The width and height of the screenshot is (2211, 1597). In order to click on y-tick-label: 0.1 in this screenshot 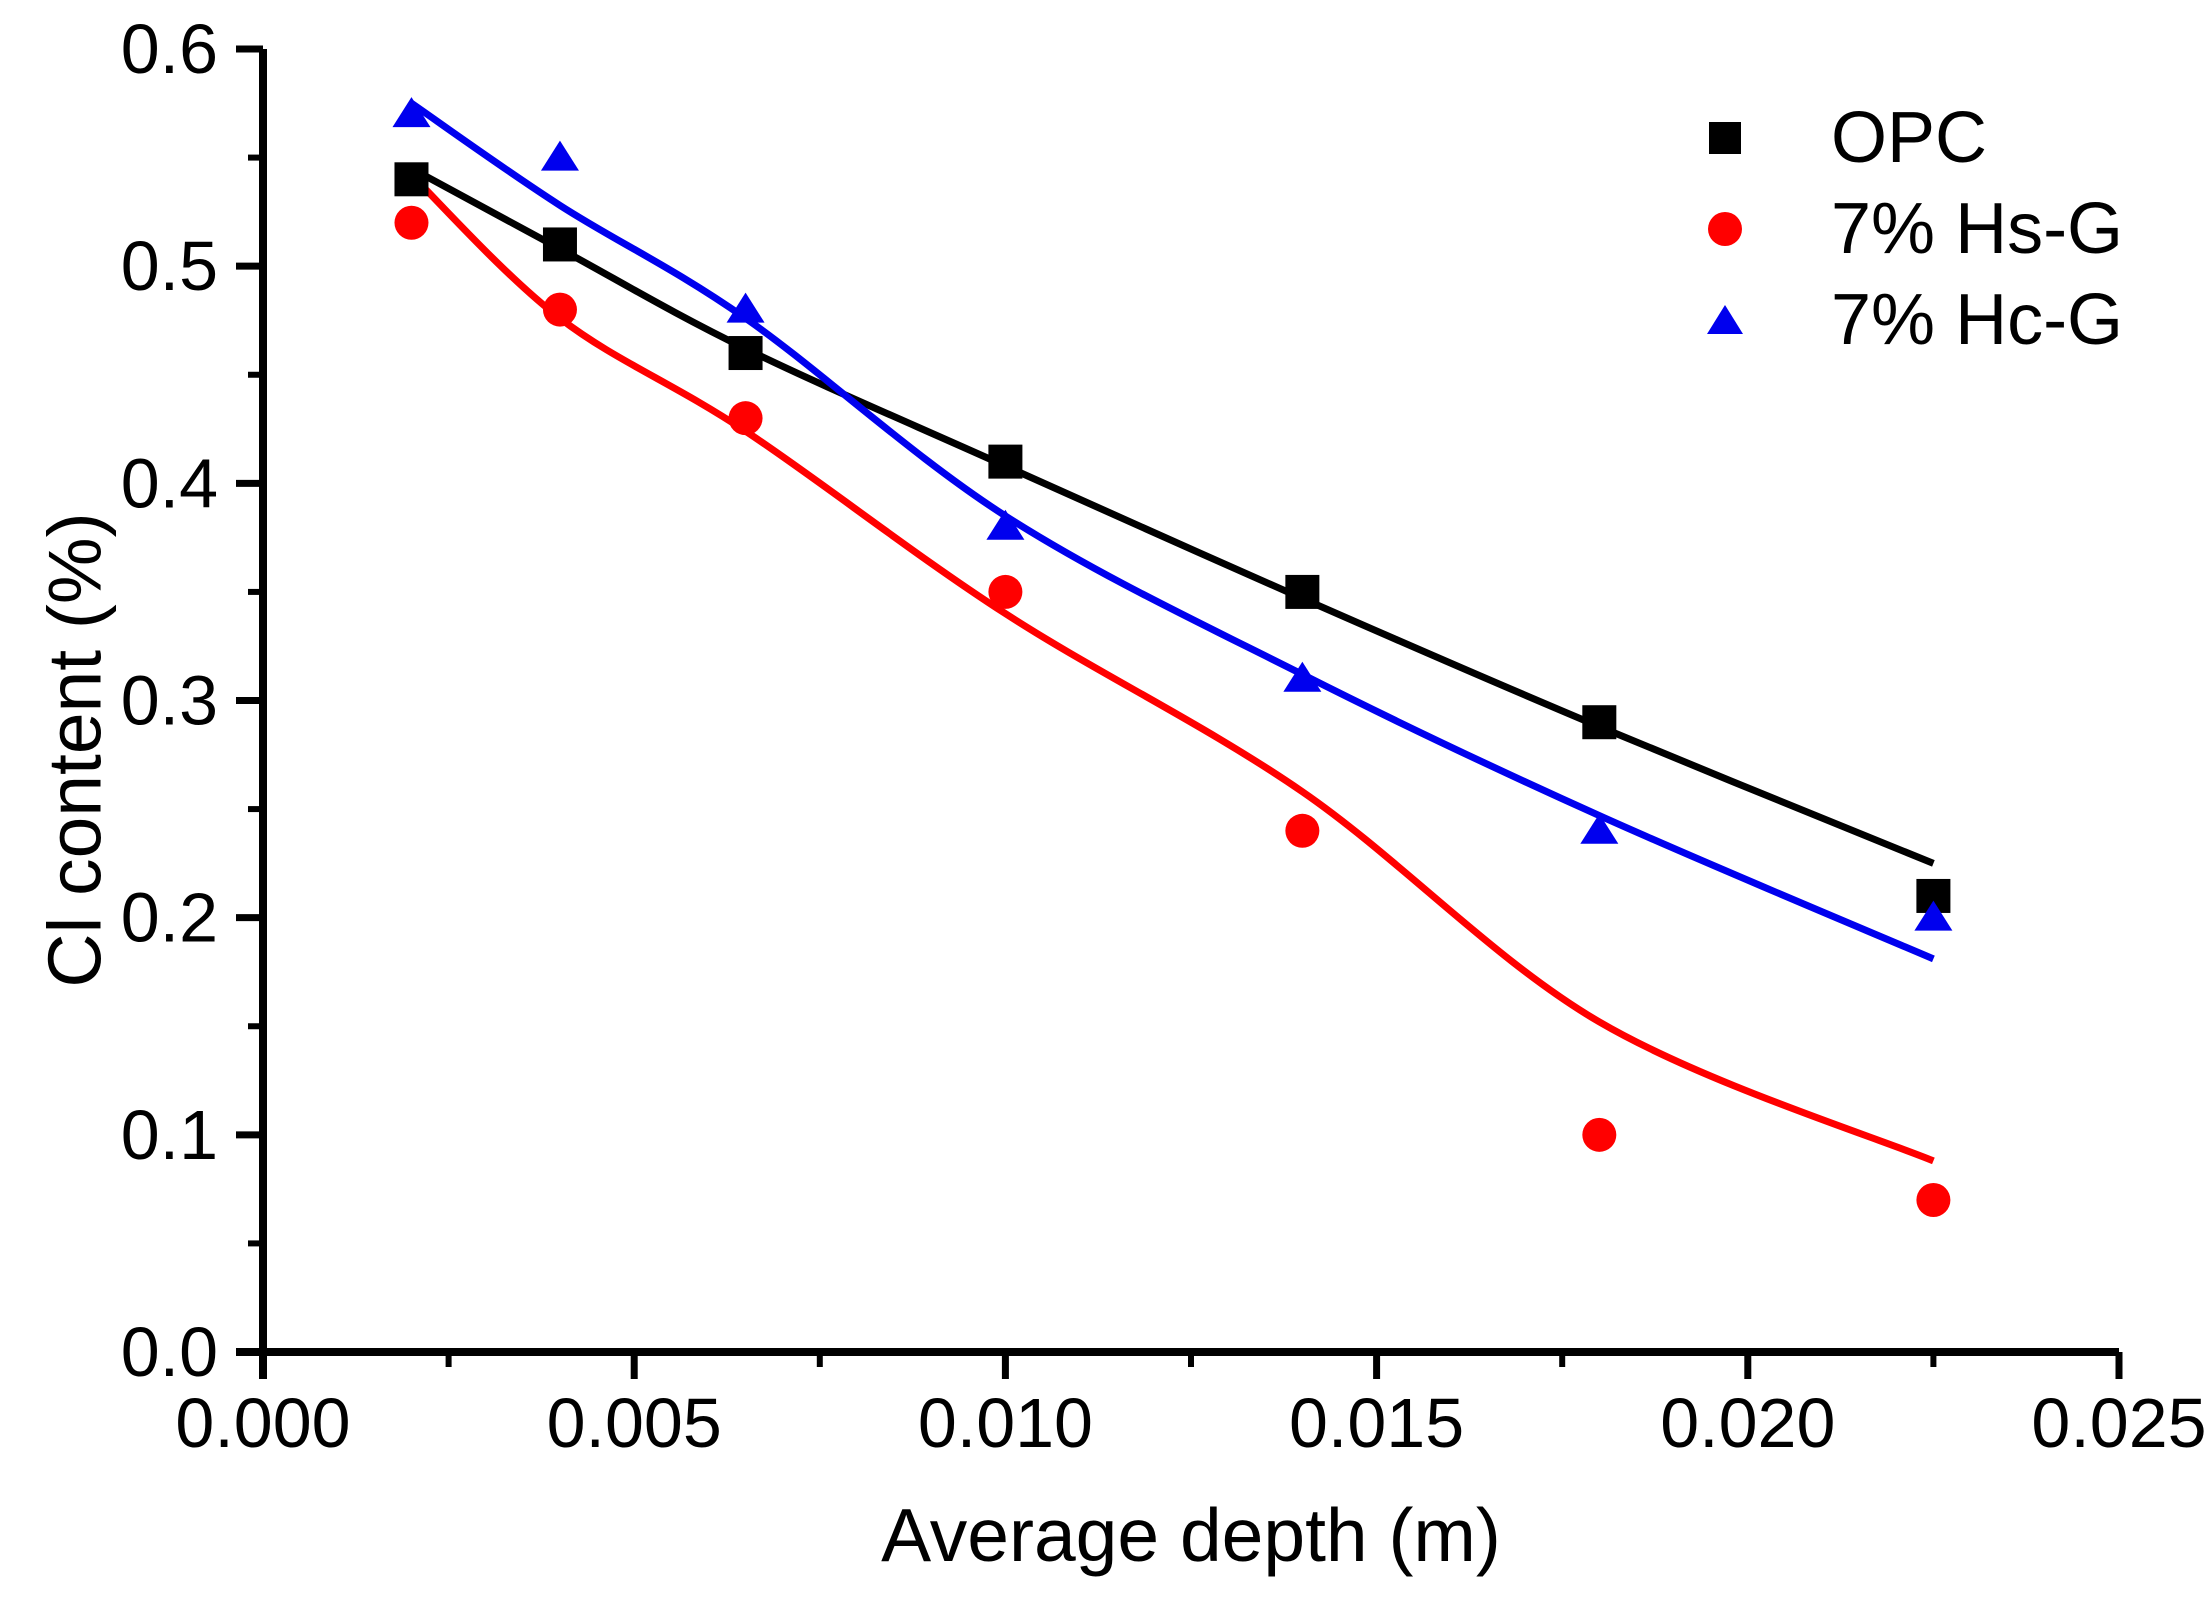, I will do `click(169, 1135)`.